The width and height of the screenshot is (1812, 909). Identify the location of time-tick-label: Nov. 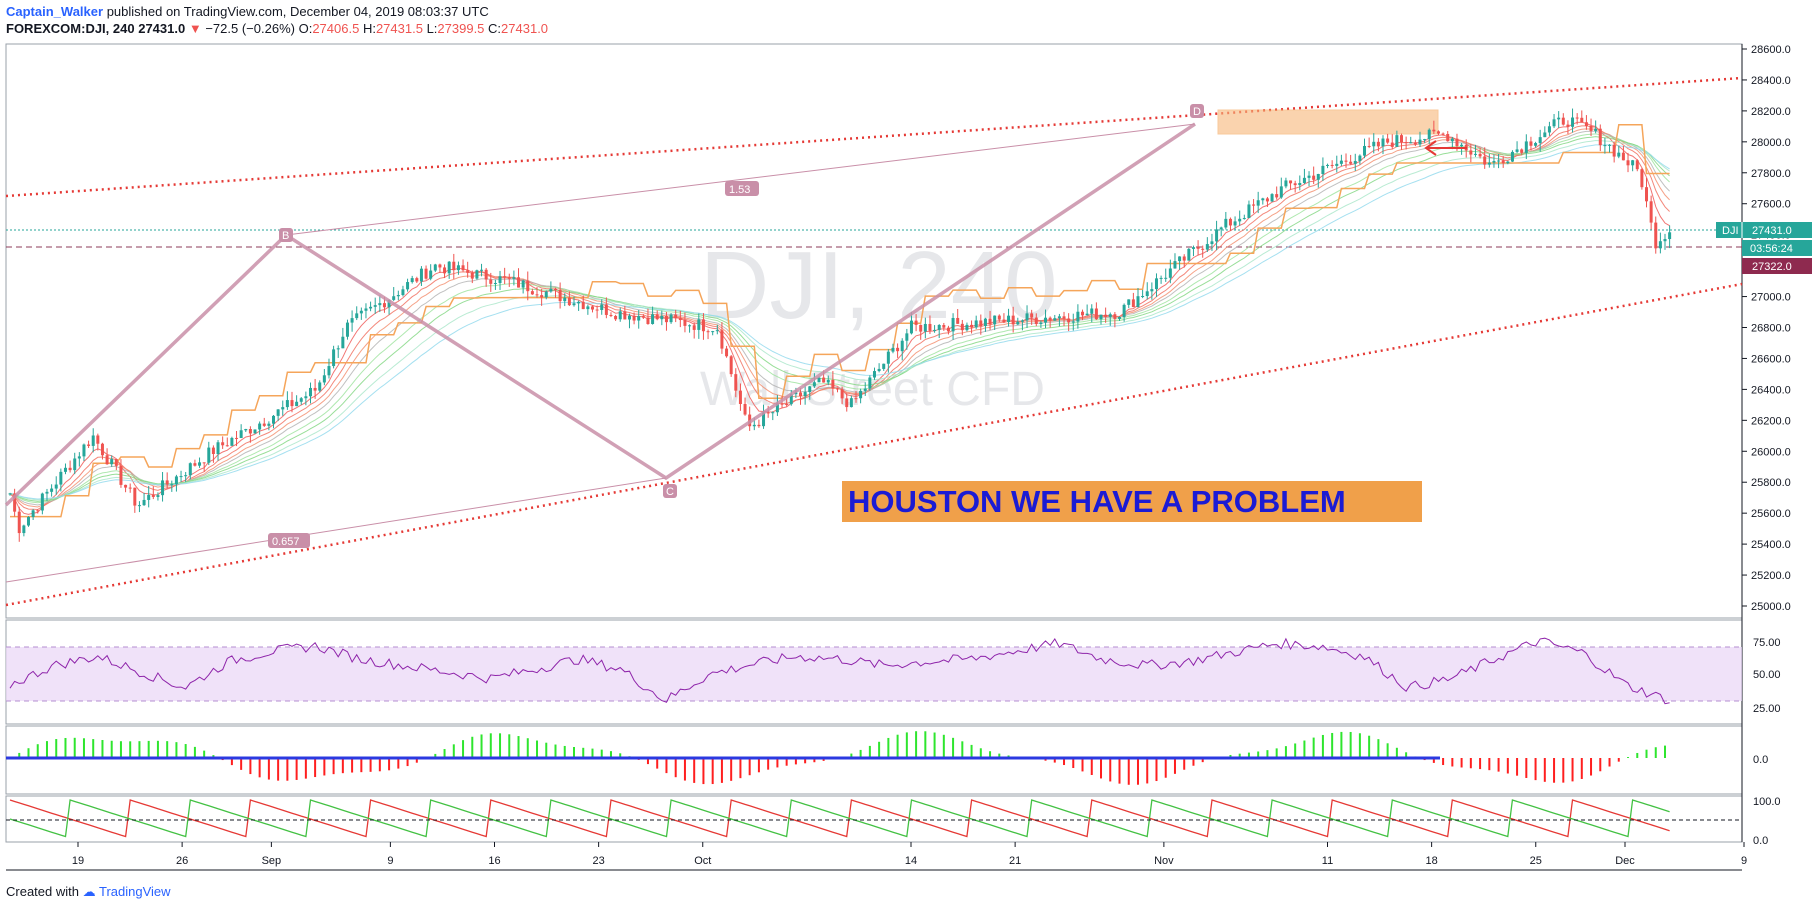
(1164, 861).